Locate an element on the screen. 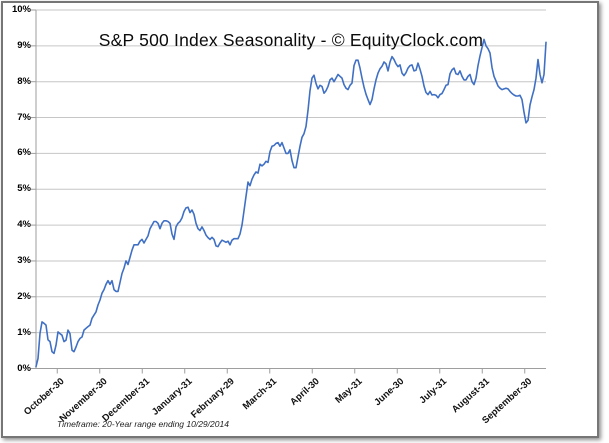 The width and height of the screenshot is (609, 443). y-axis-label: 3% is located at coordinates (24, 260).